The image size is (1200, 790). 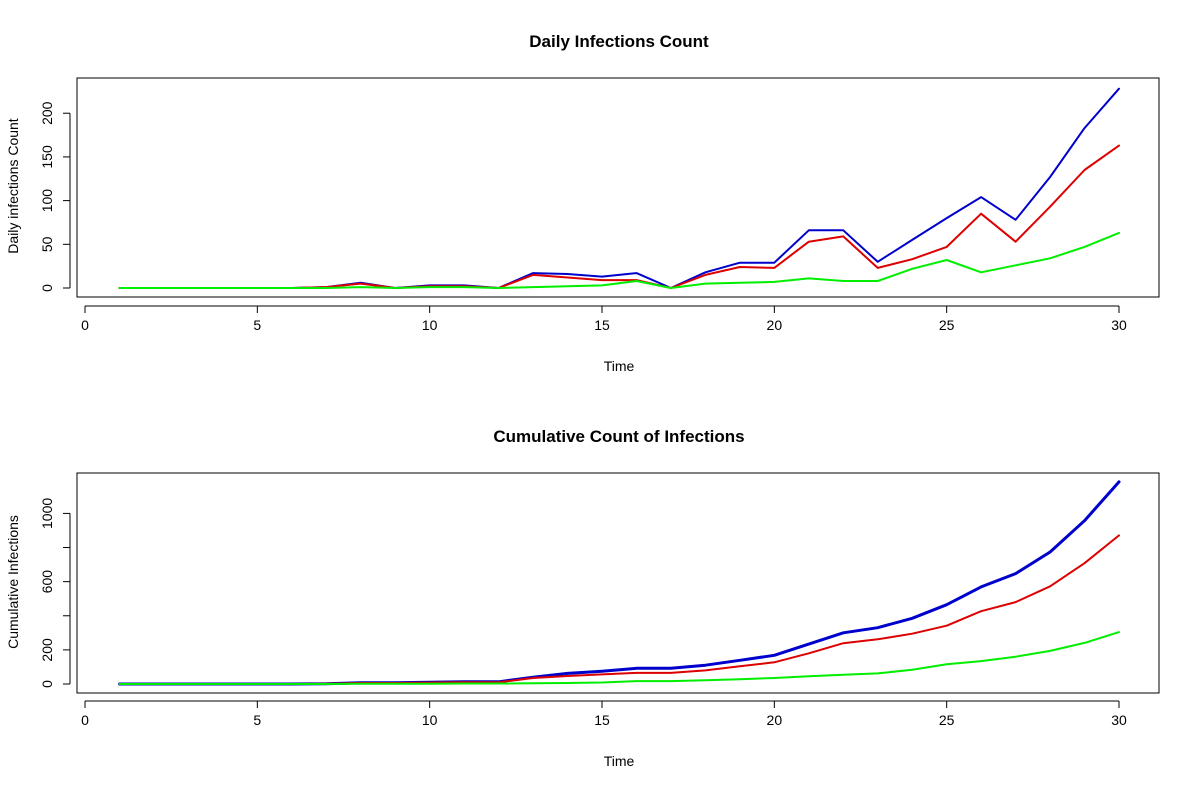 I want to click on y-tick-label: 150, so click(x=47, y=157).